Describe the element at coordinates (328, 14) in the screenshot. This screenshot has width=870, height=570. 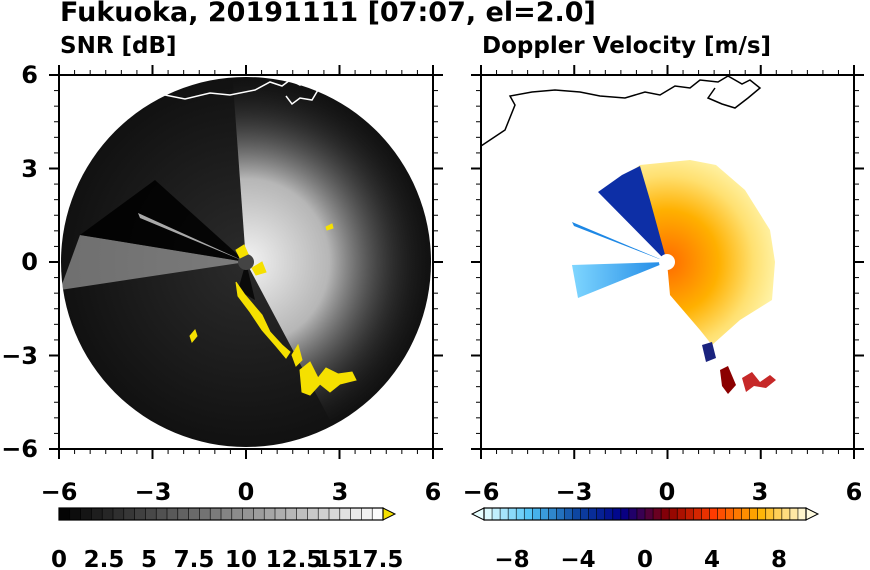
I see `figure-title: Fukuoka, 20191111 [07:07, el=2.0]` at that location.